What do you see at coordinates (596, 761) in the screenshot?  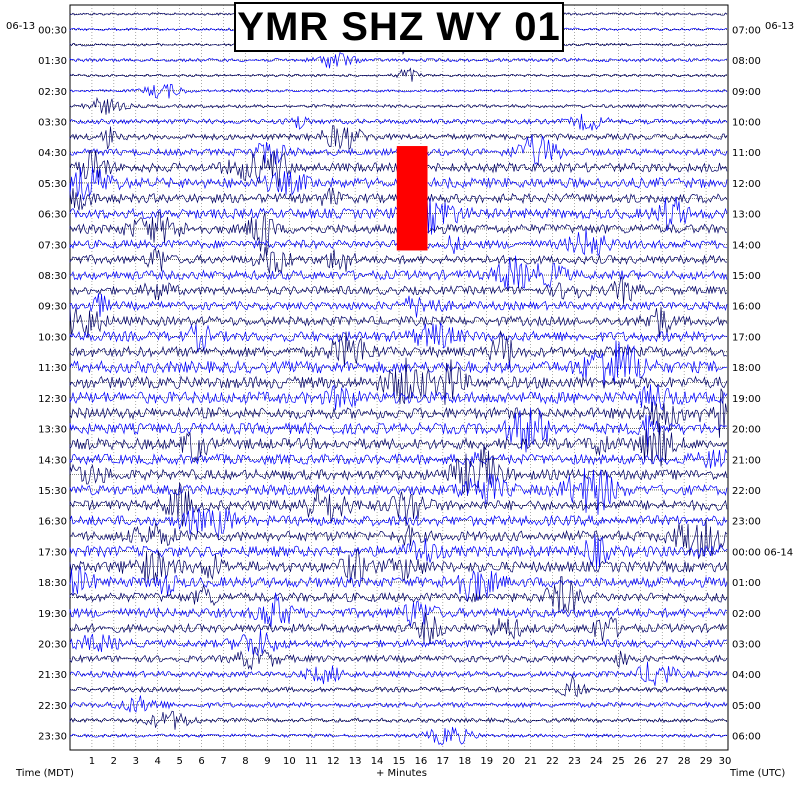 I see `x-tick-label: 24` at bounding box center [596, 761].